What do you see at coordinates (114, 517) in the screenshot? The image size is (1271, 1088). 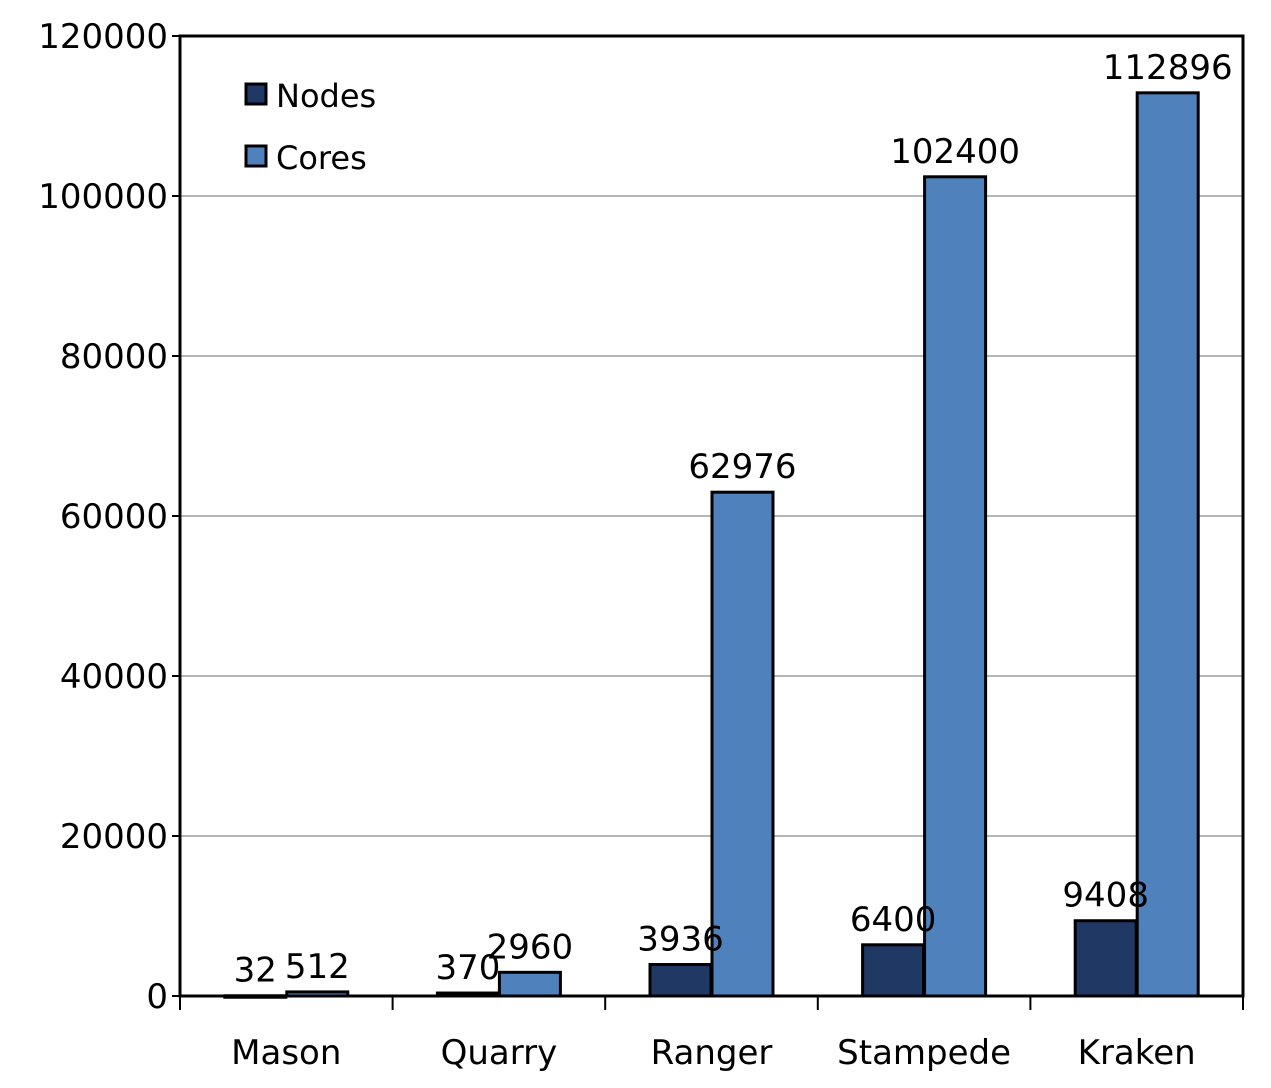 I see `y-tick-label: 60000` at bounding box center [114, 517].